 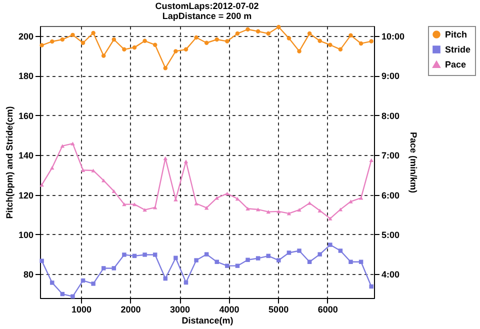 I want to click on y-tick-label: 160, so click(x=26, y=115).